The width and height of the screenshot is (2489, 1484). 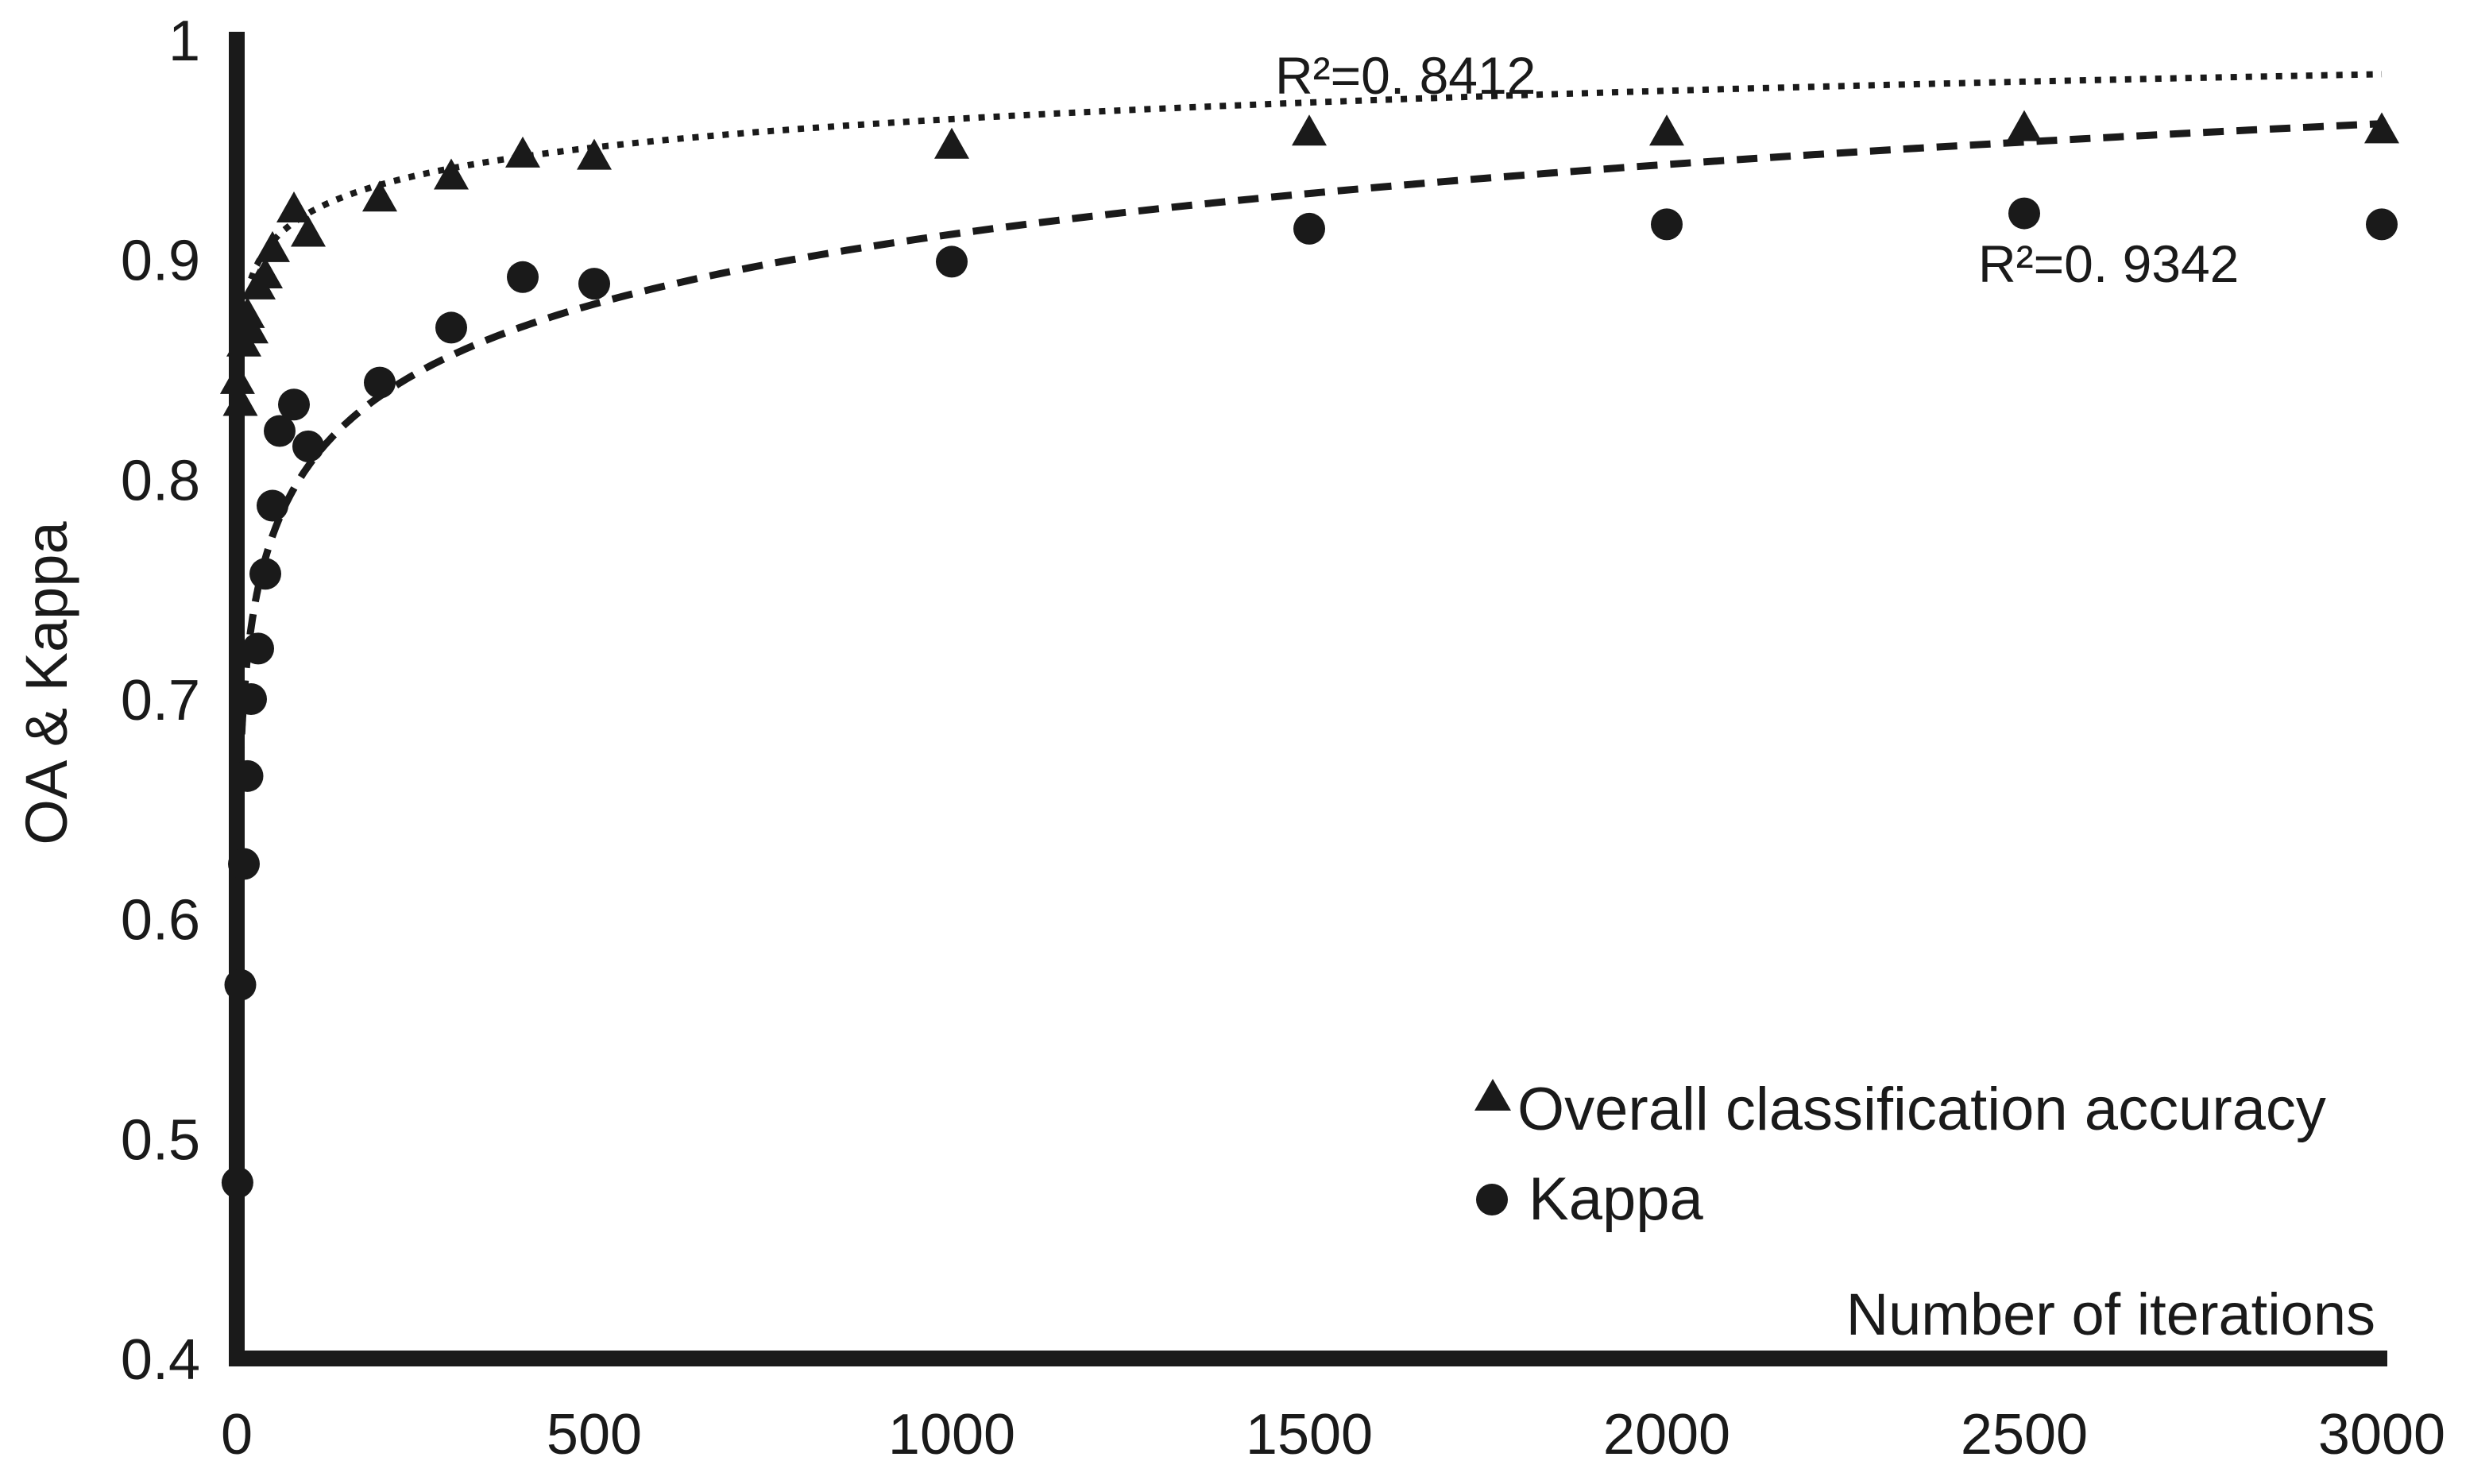 I want to click on x-tick-labels: 0 500 1000 1500 2000 2500 3000, so click(x=1333, y=1435).